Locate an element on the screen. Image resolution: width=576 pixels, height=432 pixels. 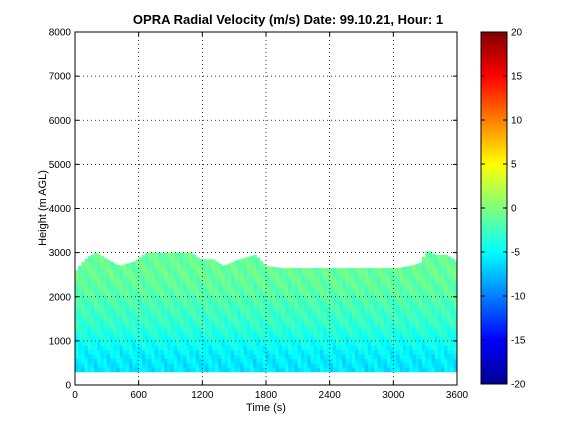
colorbar-tick-label: 10 is located at coordinates (517, 121).